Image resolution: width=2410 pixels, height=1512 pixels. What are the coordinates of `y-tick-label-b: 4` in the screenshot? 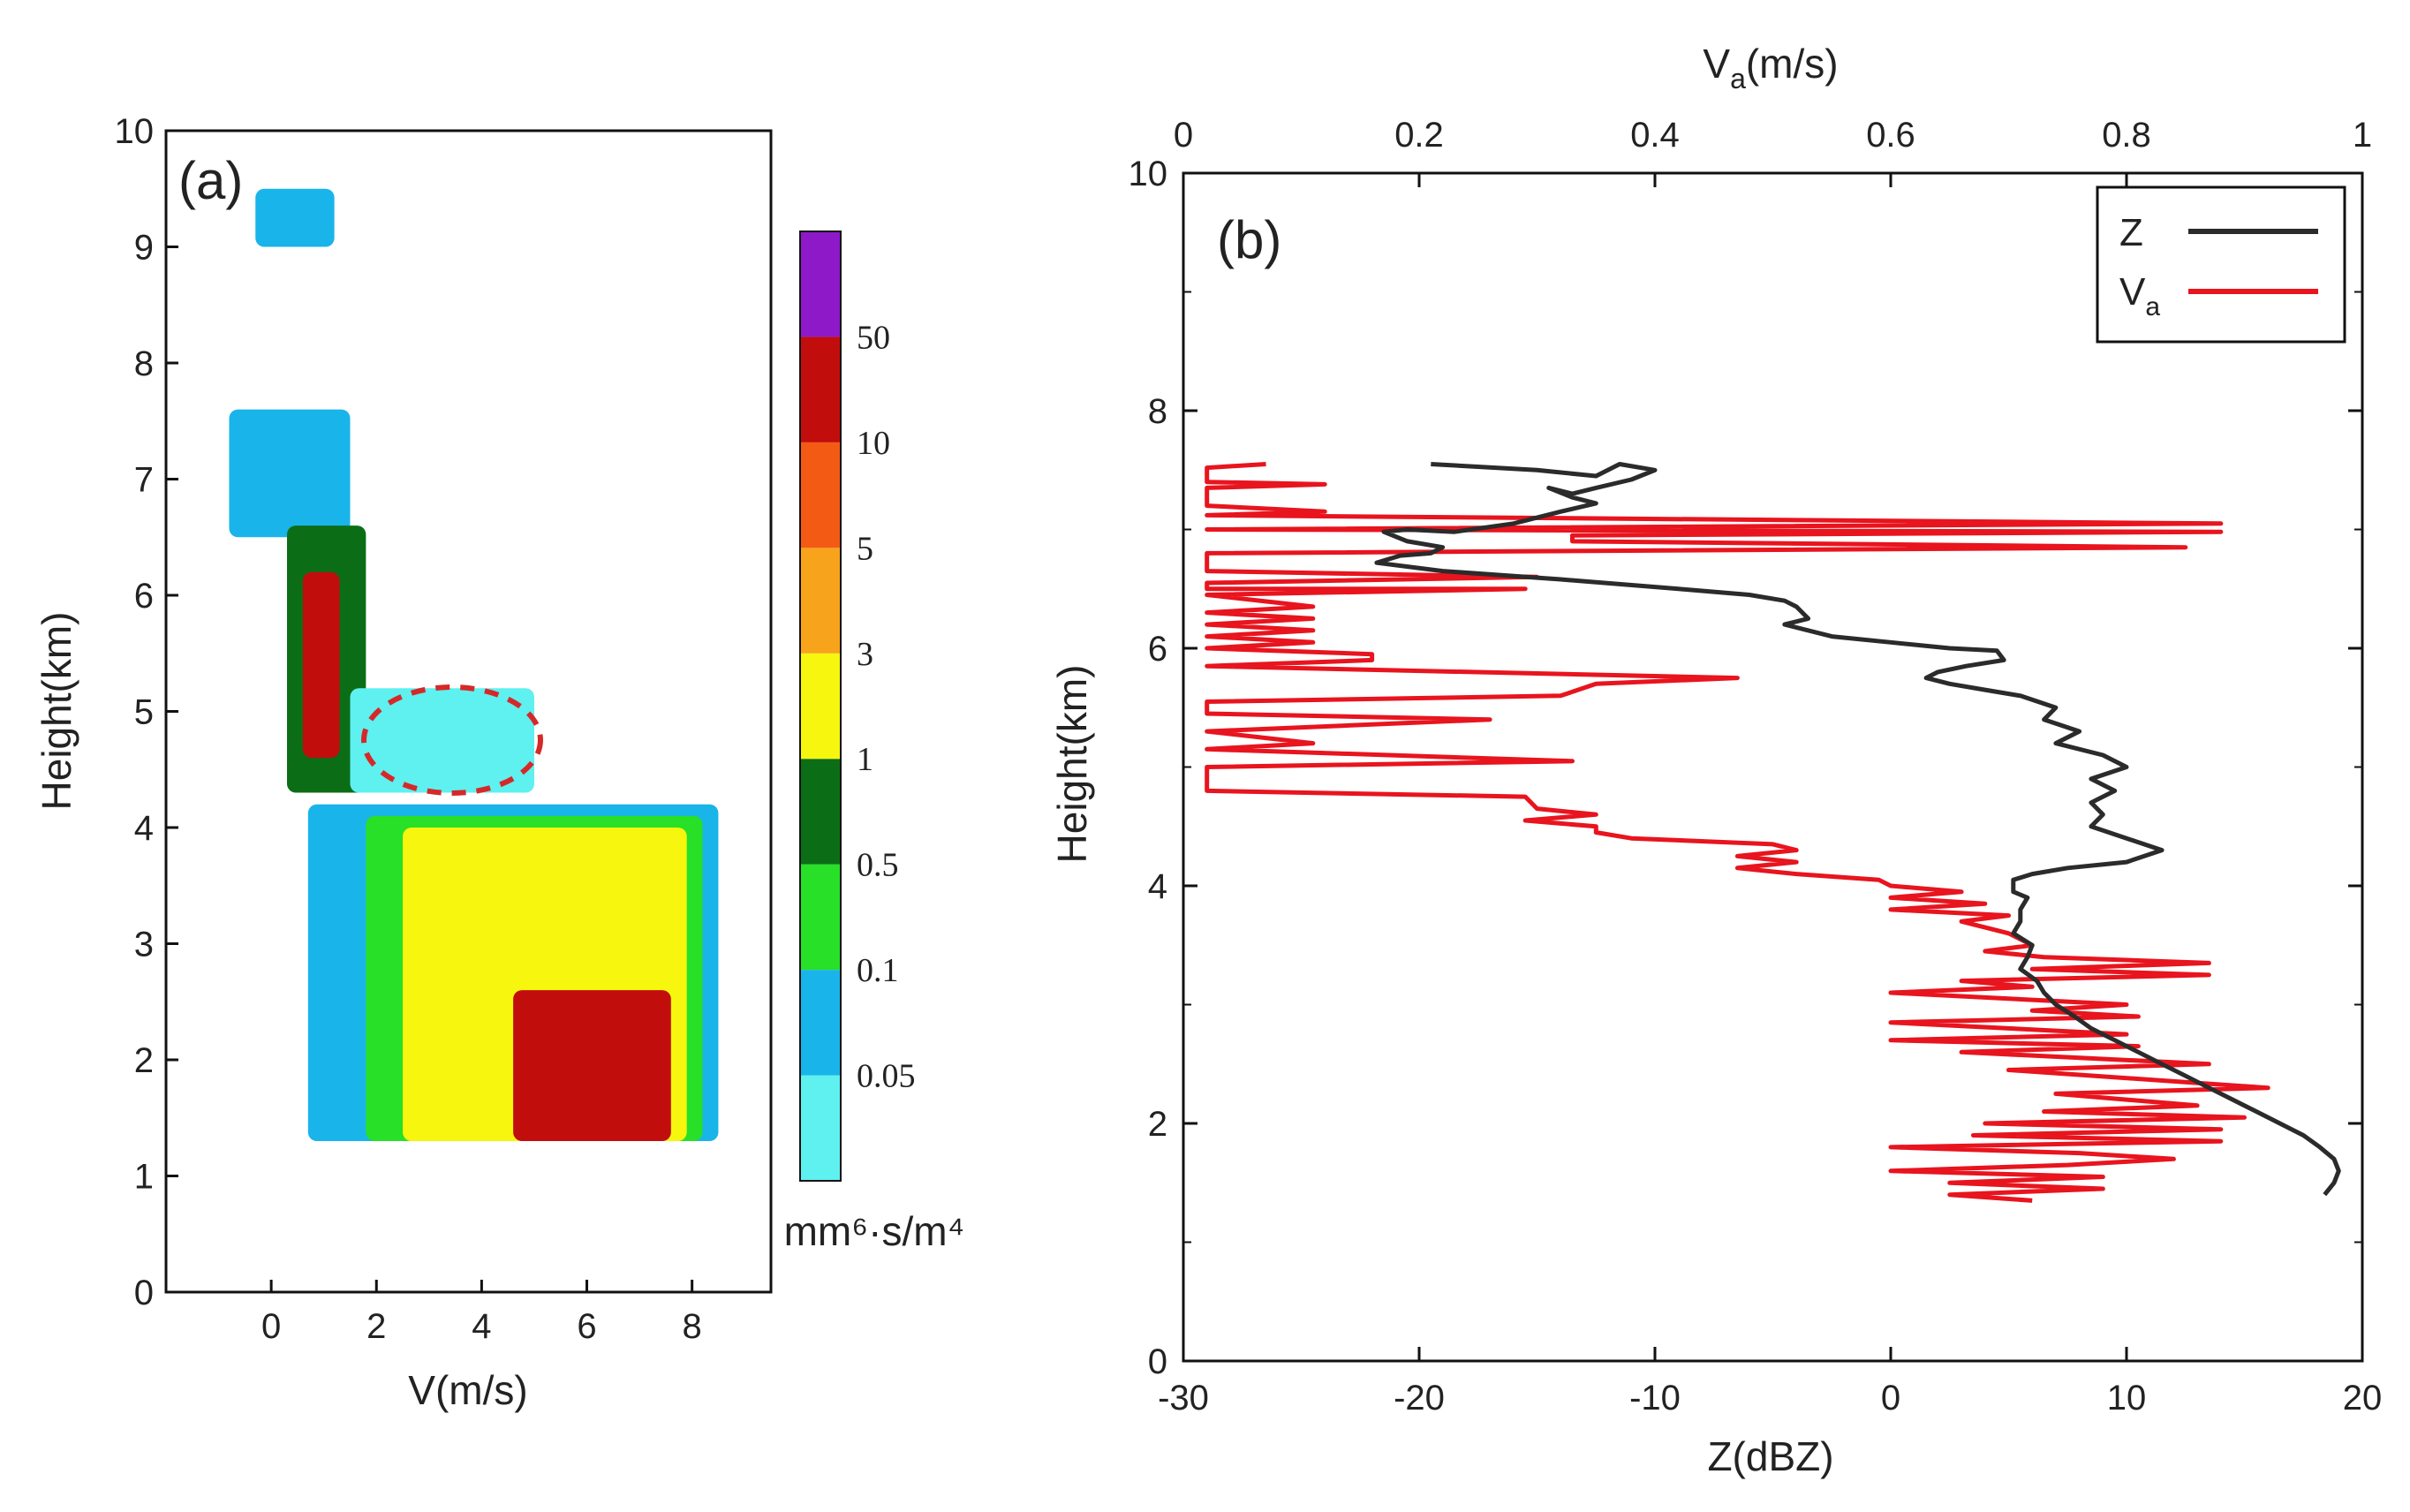 It's located at (1157, 887).